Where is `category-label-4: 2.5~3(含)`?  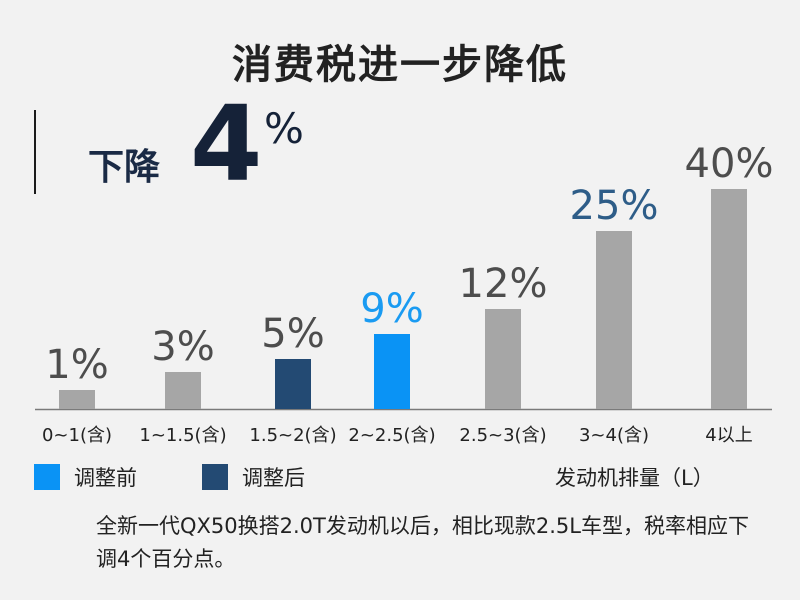
category-label-4: 2.5~3(含) is located at coordinates (502, 435).